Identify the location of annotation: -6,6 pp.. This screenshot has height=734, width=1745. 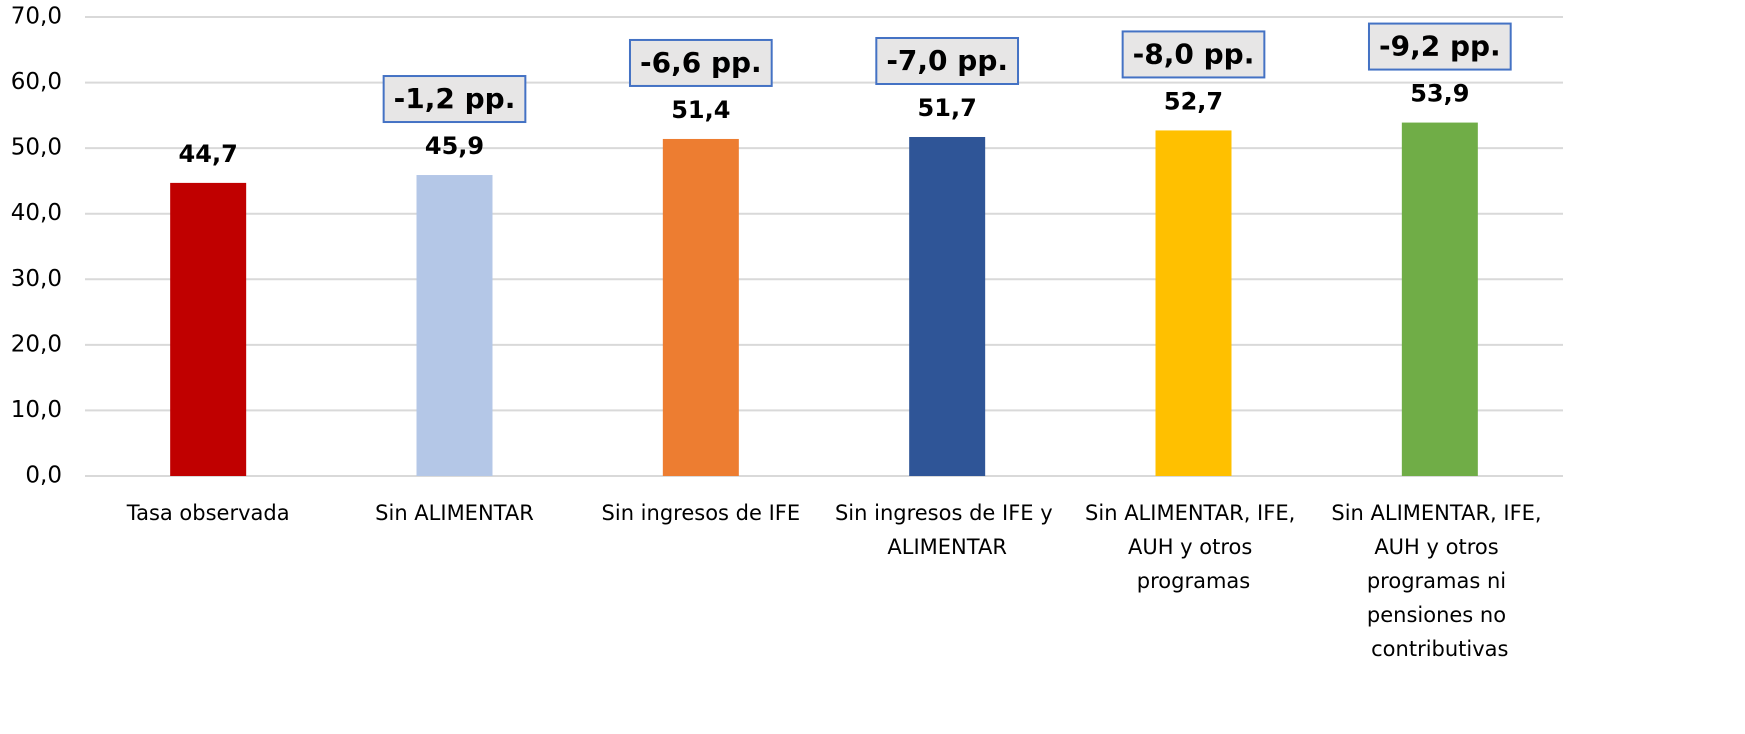
(701, 62).